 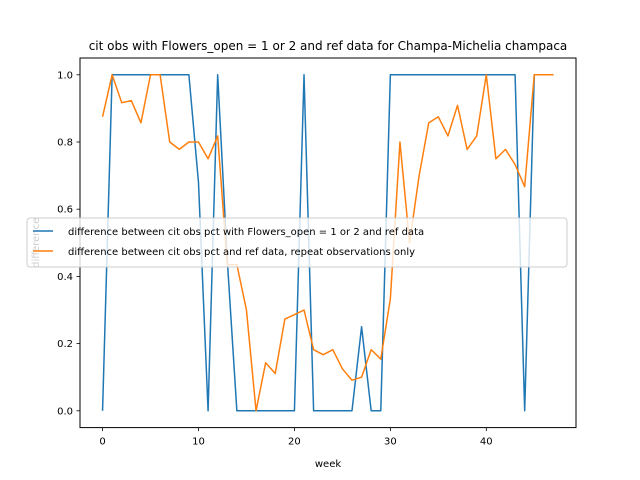 What do you see at coordinates (328, 464) in the screenshot?
I see `x-axis-label: week` at bounding box center [328, 464].